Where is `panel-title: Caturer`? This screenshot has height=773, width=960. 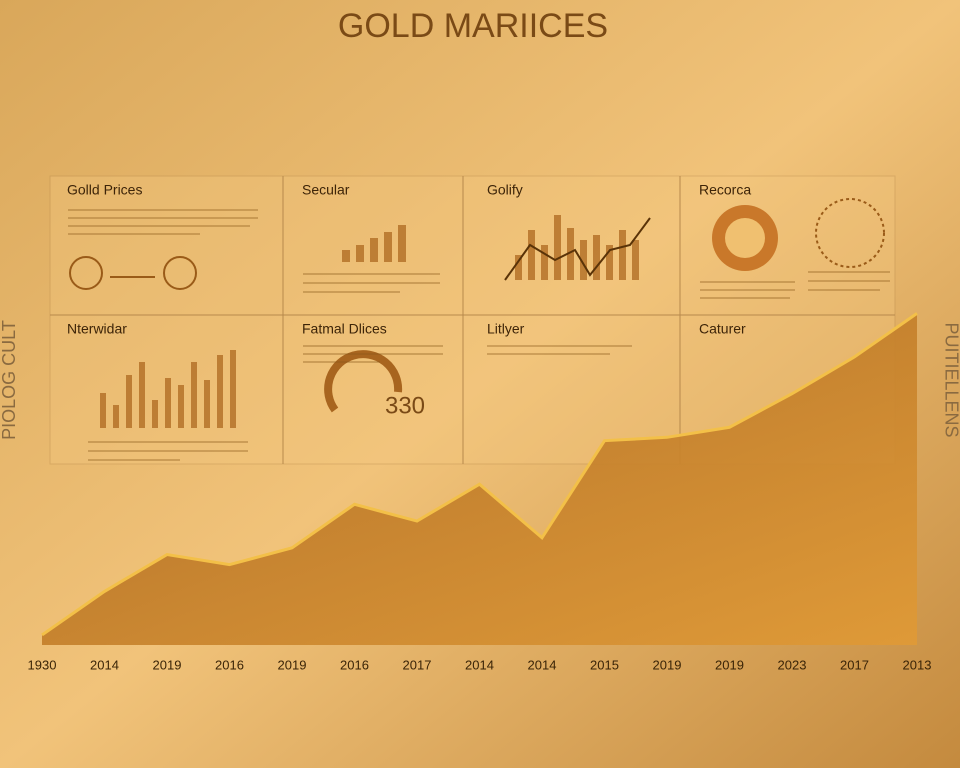
panel-title: Caturer is located at coordinates (722, 329).